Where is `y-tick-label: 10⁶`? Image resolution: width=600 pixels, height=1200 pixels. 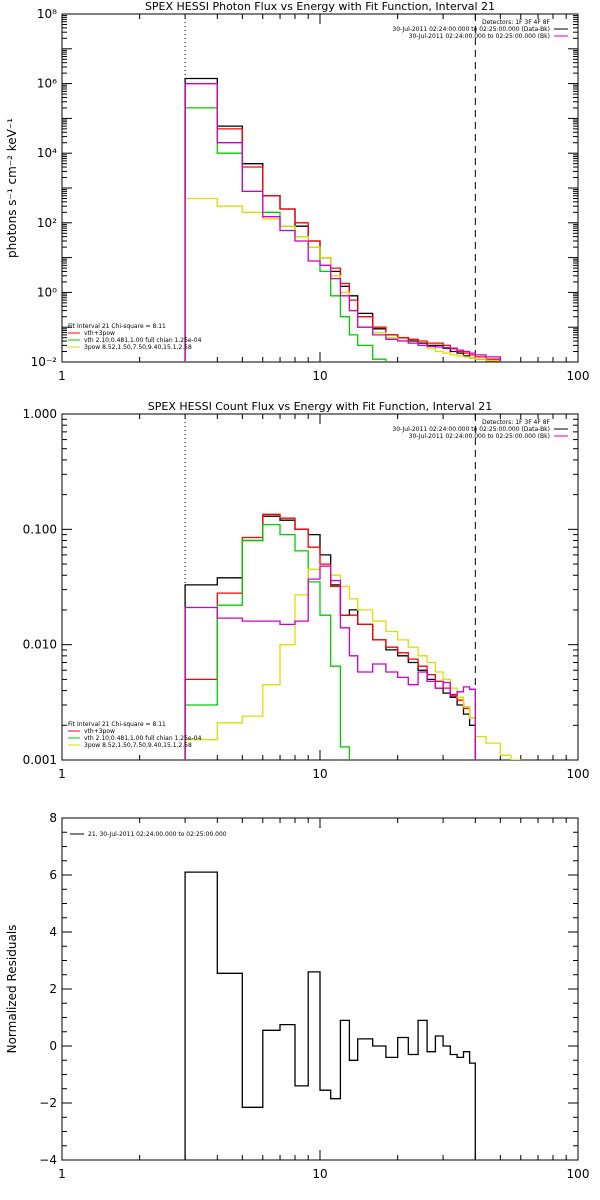
y-tick-label: 10⁶ is located at coordinates (47, 84).